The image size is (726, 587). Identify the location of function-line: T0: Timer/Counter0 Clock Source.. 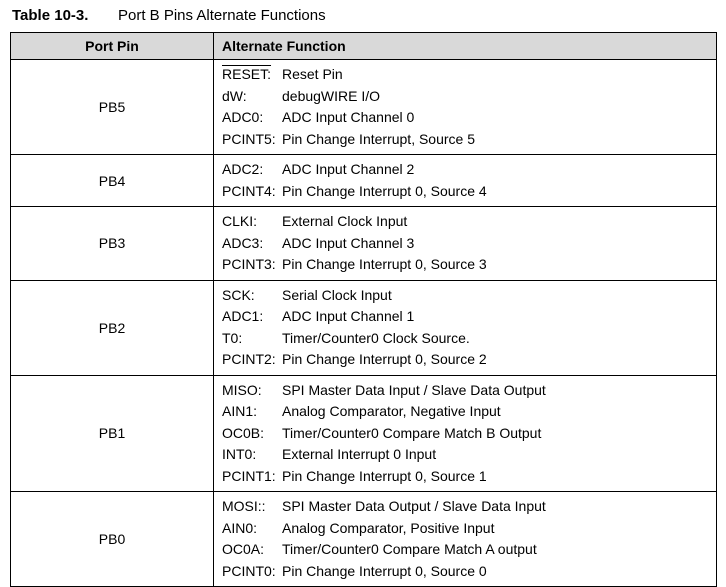
(469, 339).